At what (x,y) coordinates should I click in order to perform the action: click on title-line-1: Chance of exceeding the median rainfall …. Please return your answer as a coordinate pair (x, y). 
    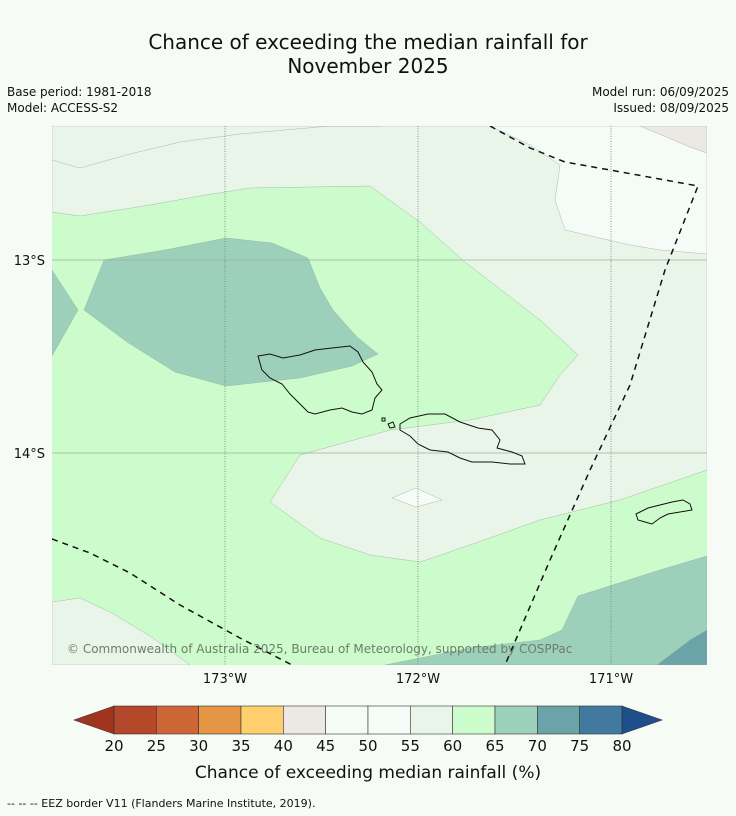
    Looking at the image, I should click on (368, 42).